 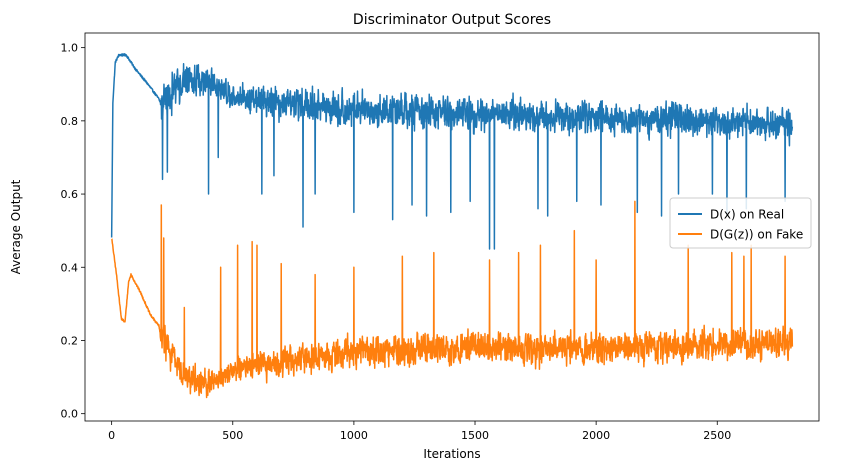 I want to click on x-tick-label: 500, so click(x=232, y=435).